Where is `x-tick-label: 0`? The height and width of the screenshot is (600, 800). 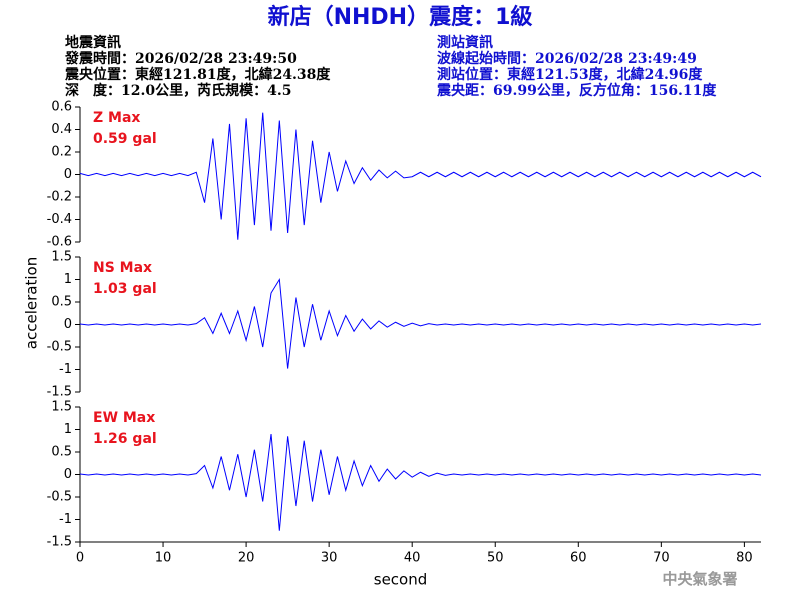
x-tick-label: 0 is located at coordinates (80, 558).